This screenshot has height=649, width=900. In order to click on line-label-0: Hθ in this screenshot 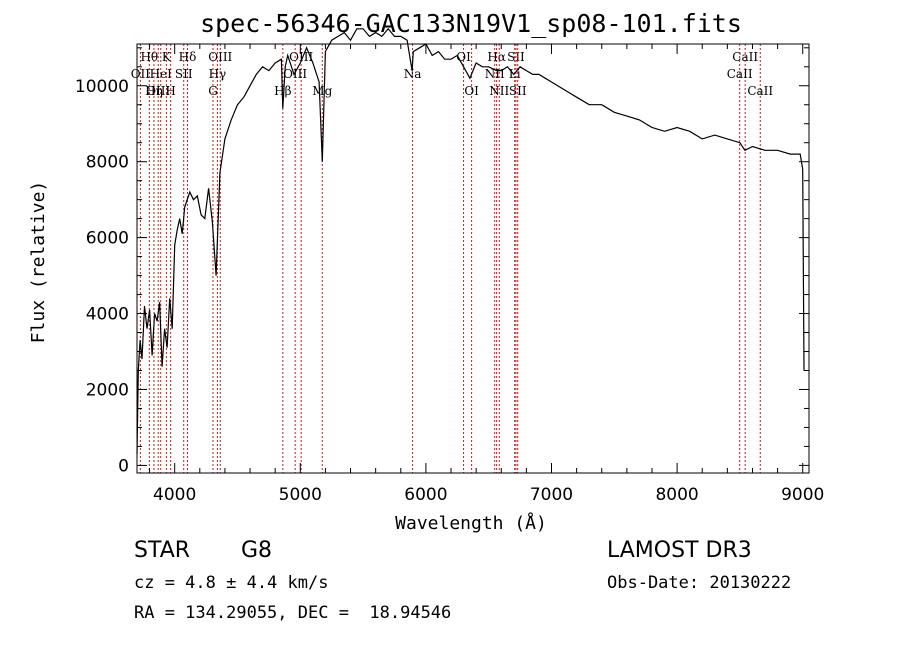, I will do `click(149, 57)`.